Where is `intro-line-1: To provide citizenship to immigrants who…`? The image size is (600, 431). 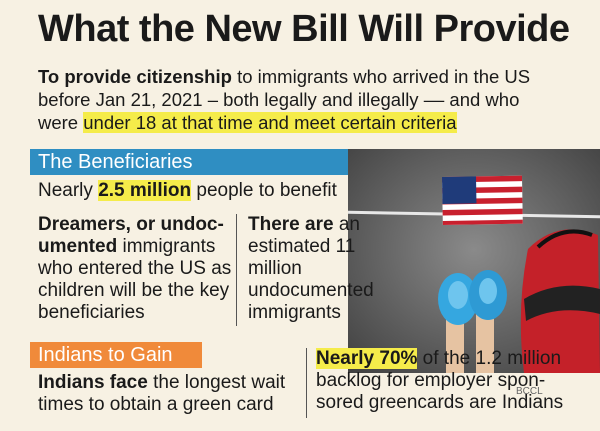
intro-line-1: To provide citizenship to immigrants who… is located at coordinates (284, 77).